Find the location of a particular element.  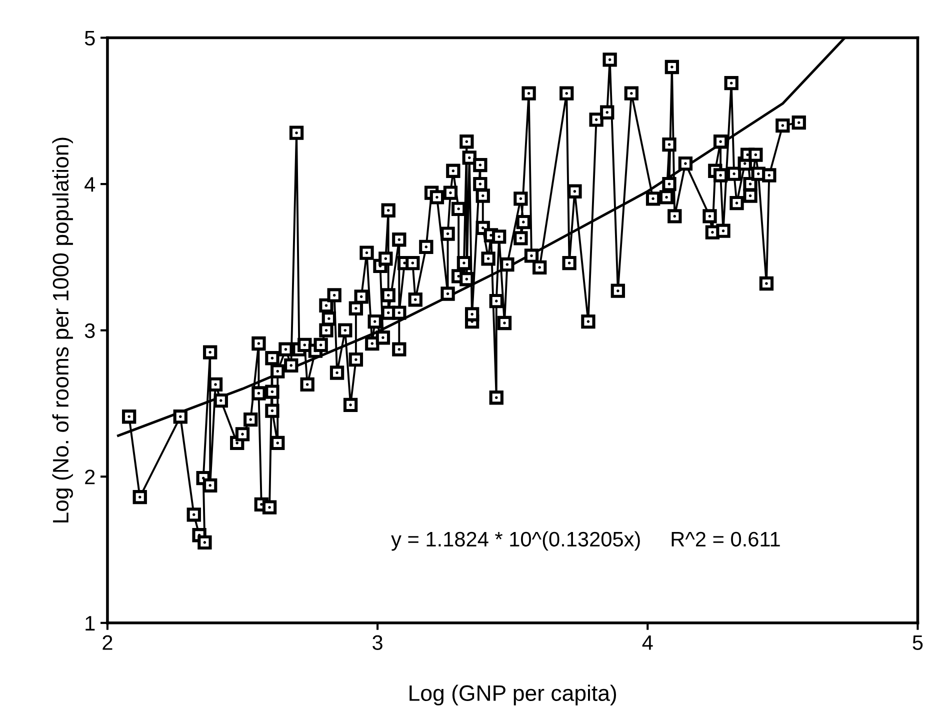

y-axis-title: Log (No. of rooms per 1000 population) is located at coordinates (62, 330).